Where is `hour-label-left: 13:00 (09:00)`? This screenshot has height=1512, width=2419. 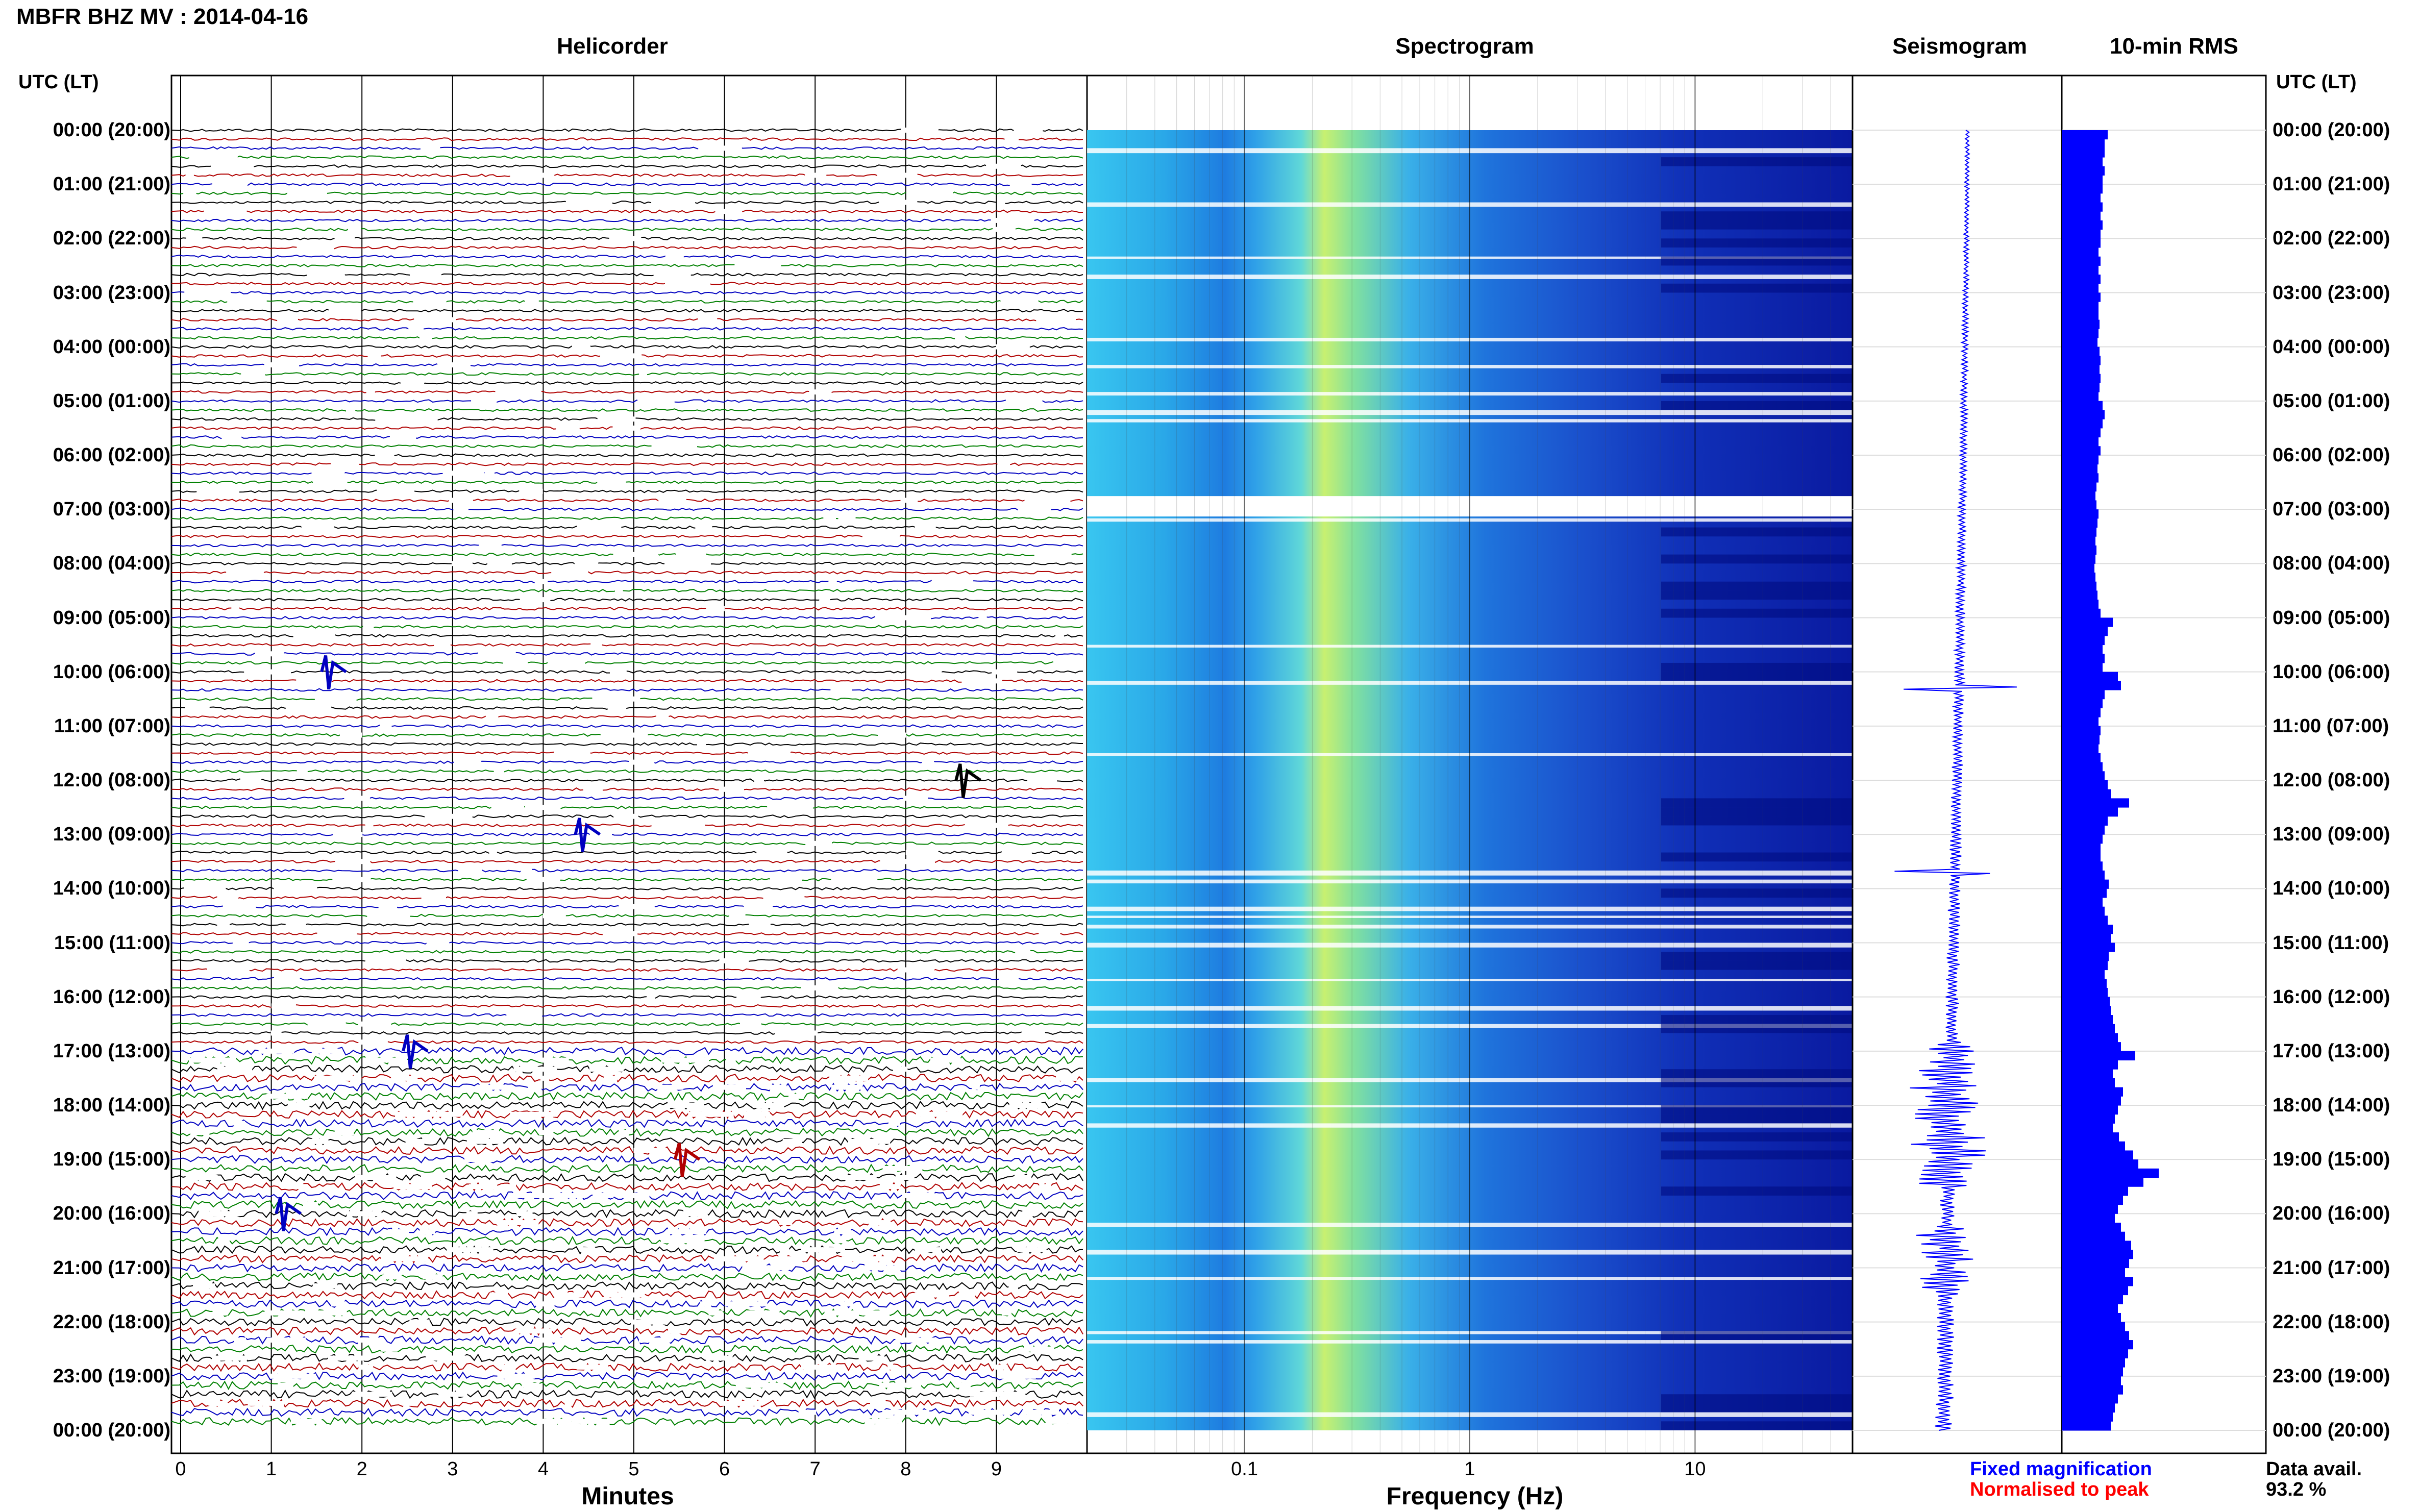
hour-label-left: 13:00 (09:00) is located at coordinates (111, 835).